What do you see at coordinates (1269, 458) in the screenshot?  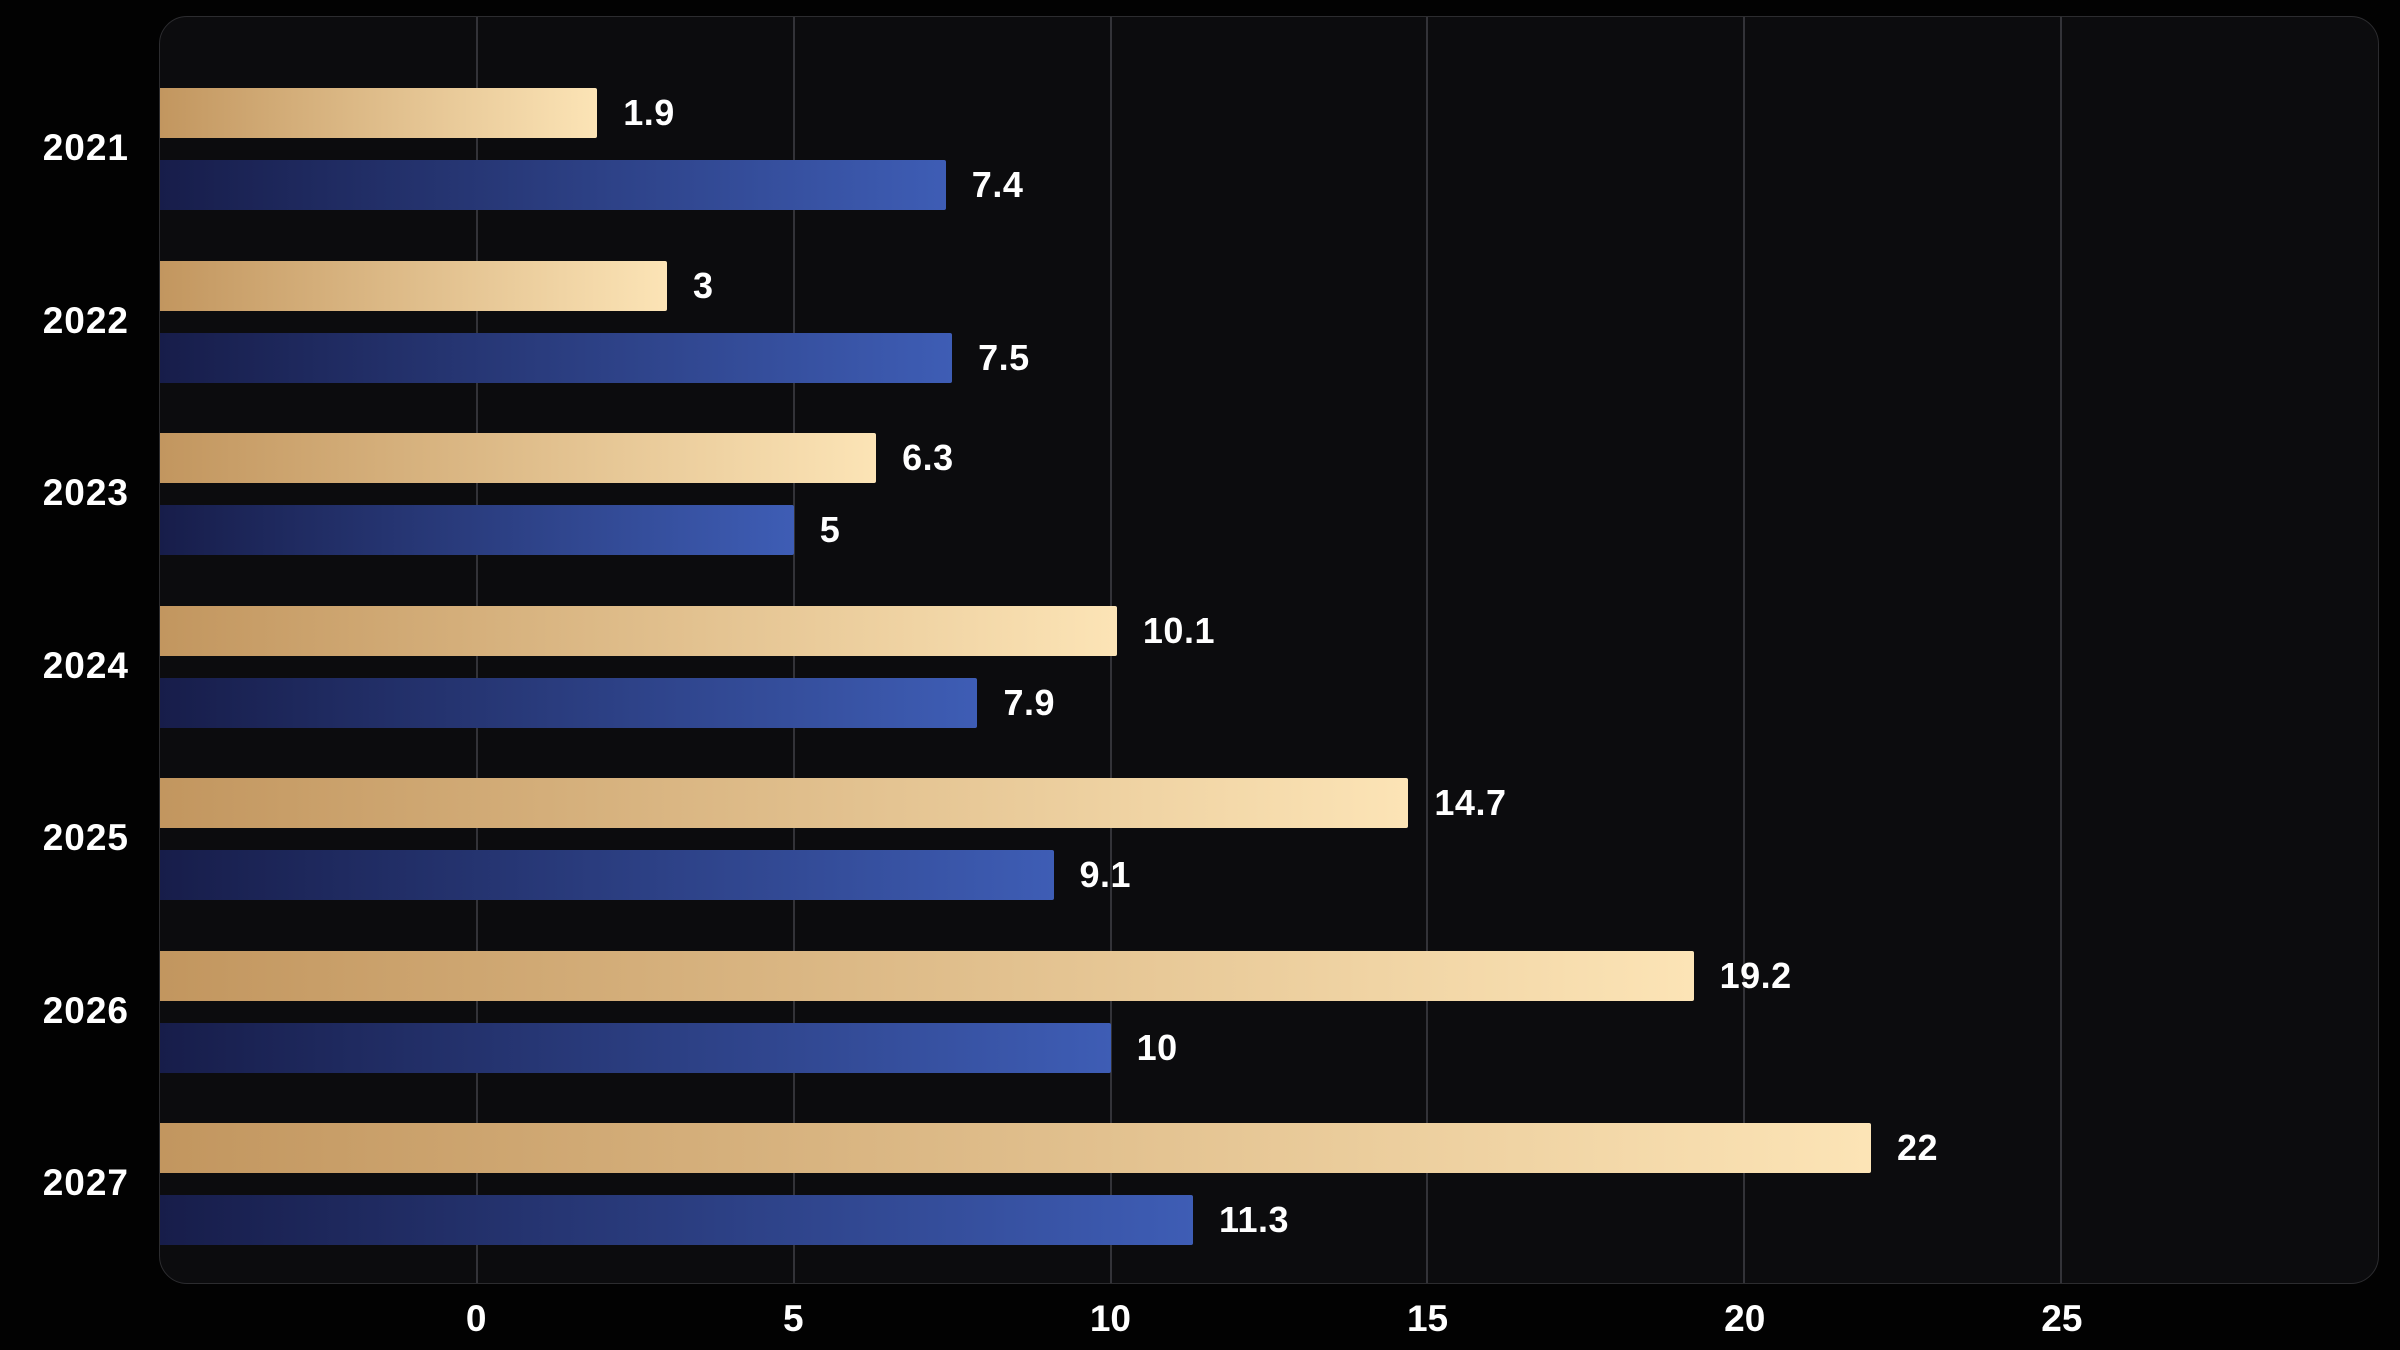 I see `bar-row-gold: 6.3` at bounding box center [1269, 458].